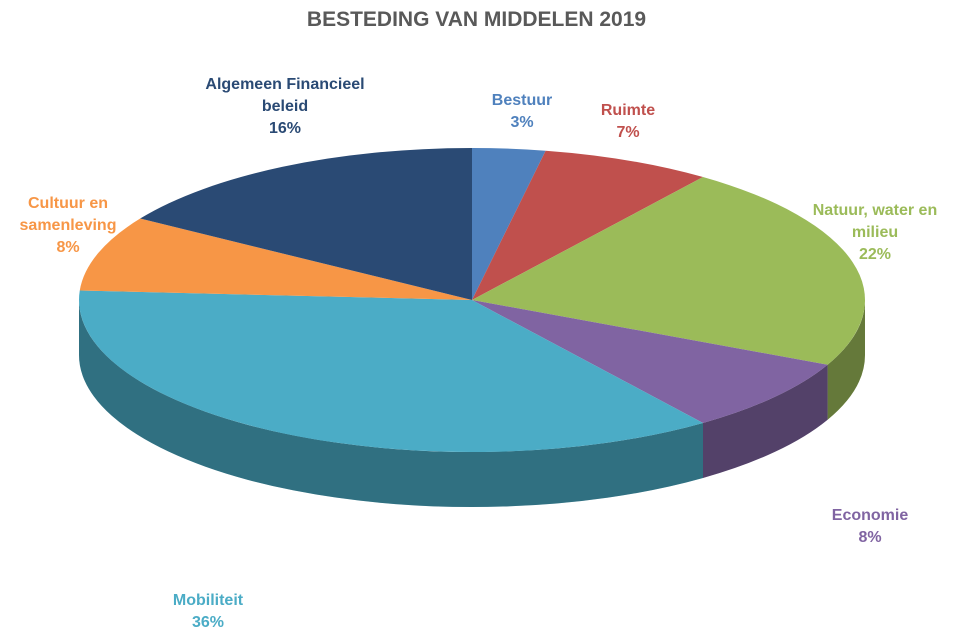  I want to click on slice-label: Cultuur en samenleving 8%, so click(68, 226).